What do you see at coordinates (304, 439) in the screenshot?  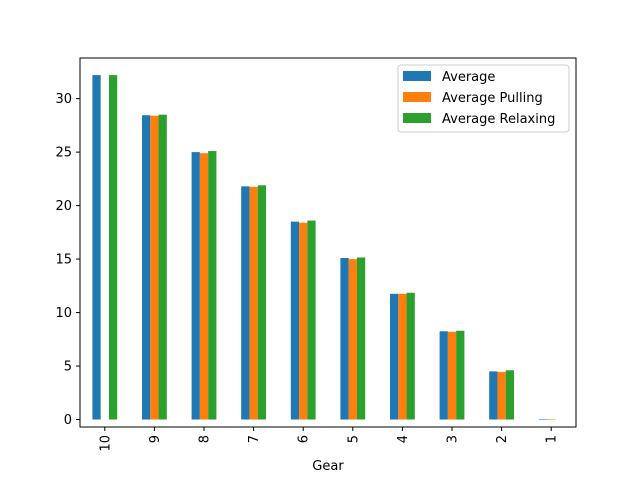 I see `x-tick-label: 6` at bounding box center [304, 439].